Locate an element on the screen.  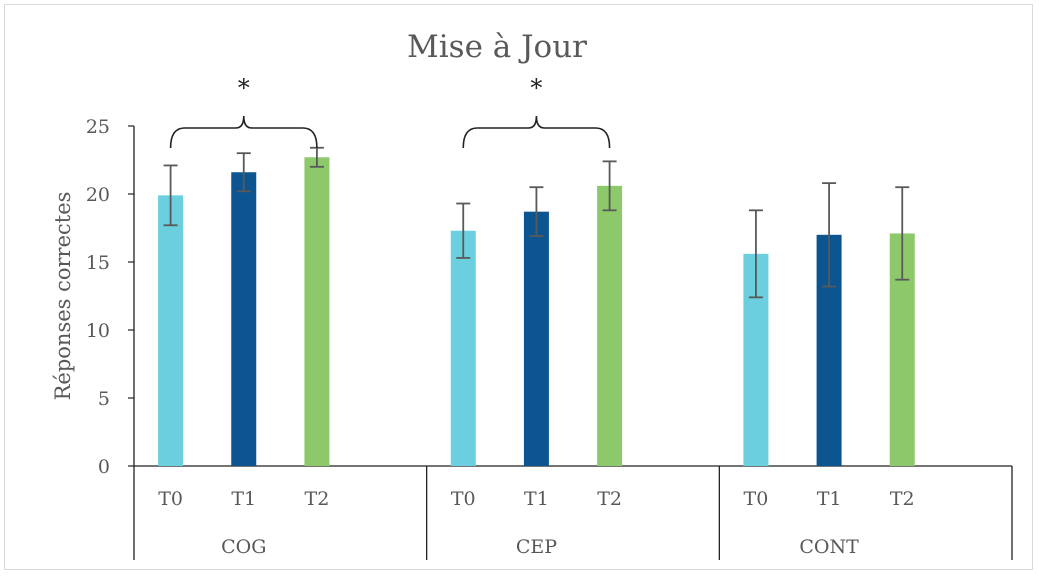
chart-title: Mise à Jour is located at coordinates (497, 47).